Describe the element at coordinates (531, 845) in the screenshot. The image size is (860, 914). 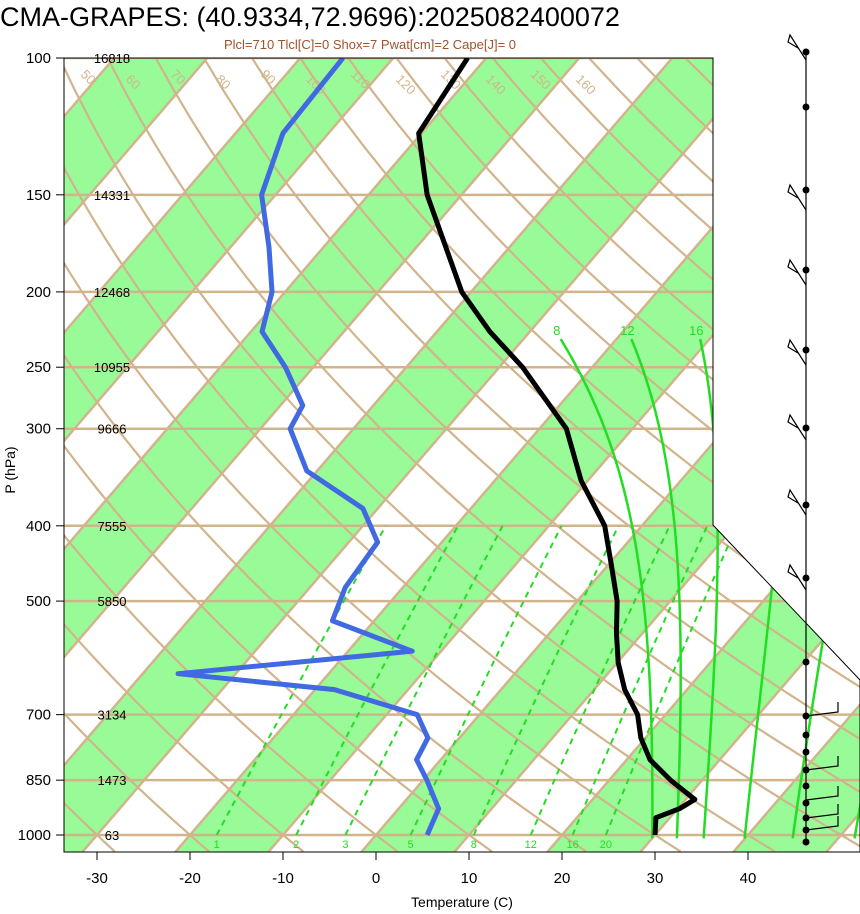
I see `mixing-ratio-label: 12` at that location.